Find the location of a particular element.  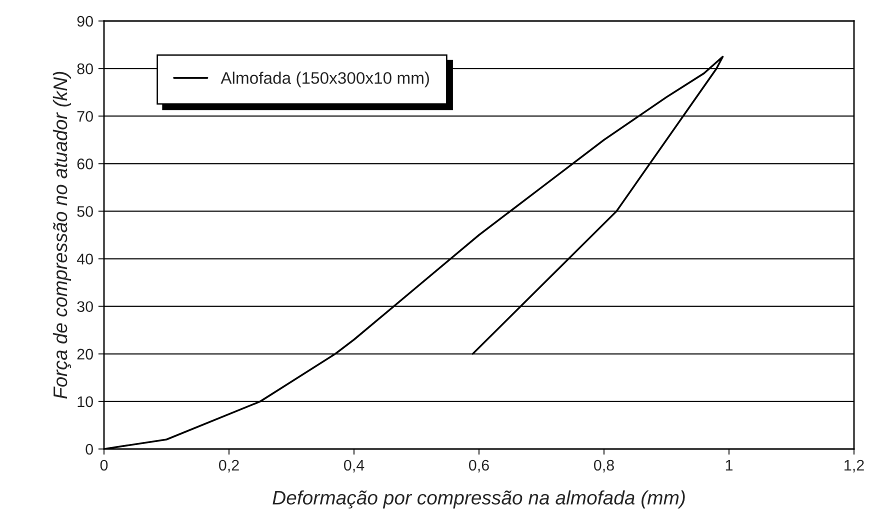

x-tick-label: 0,2 is located at coordinates (228, 466).